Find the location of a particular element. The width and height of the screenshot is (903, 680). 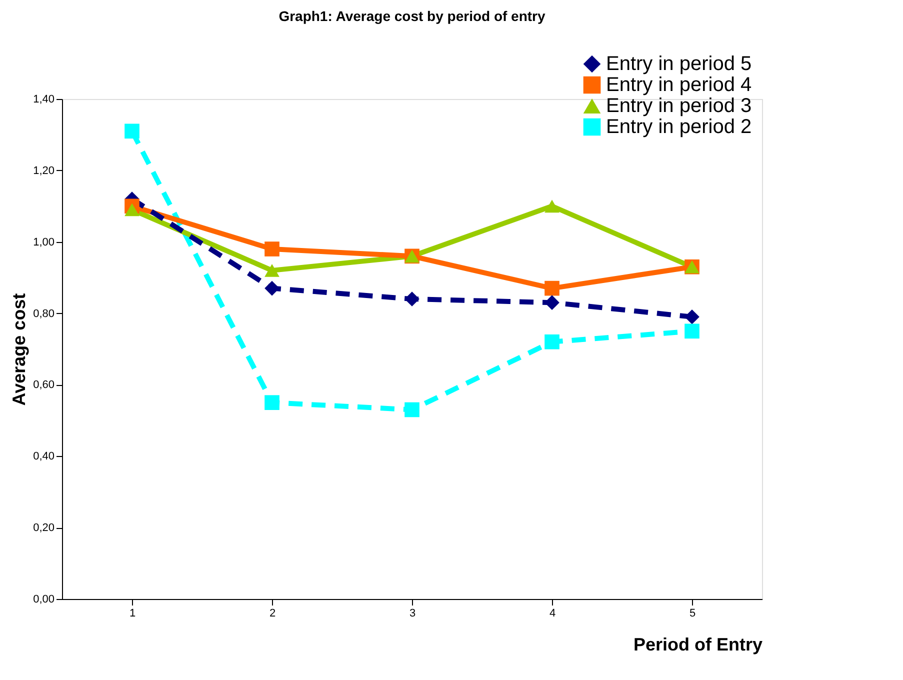

y-tick-label: 0,20 is located at coordinates (43, 528).